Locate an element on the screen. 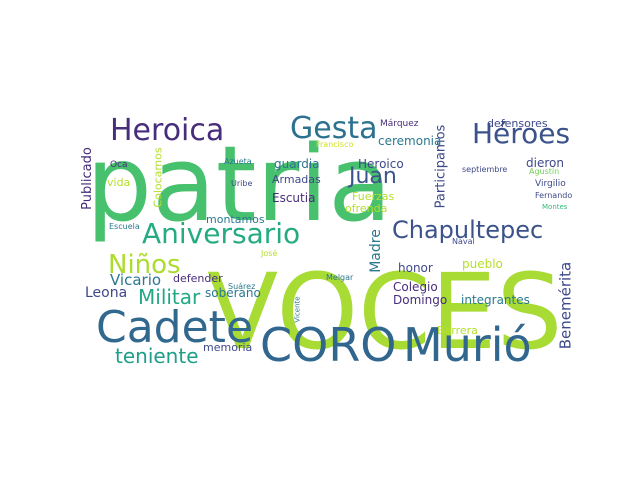 The image size is (640, 480). word-naval: Naval is located at coordinates (463, 241).